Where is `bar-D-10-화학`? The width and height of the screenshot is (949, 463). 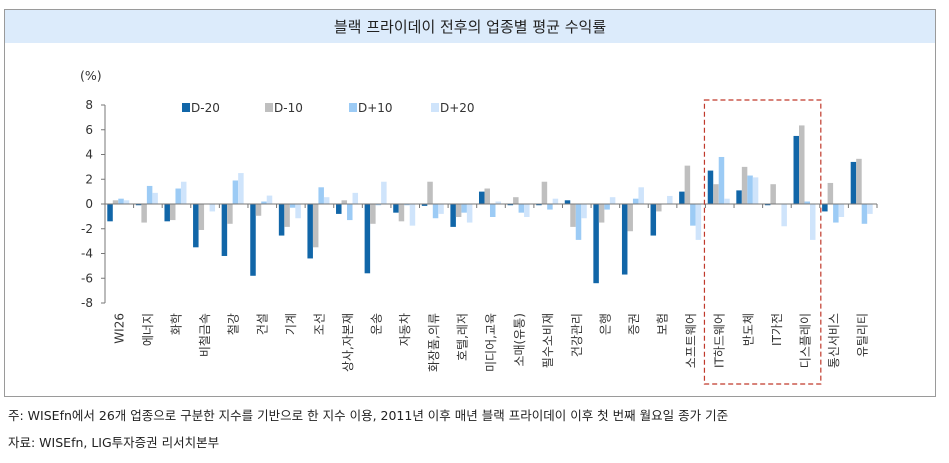 bar-D-10-화학 is located at coordinates (172, 212).